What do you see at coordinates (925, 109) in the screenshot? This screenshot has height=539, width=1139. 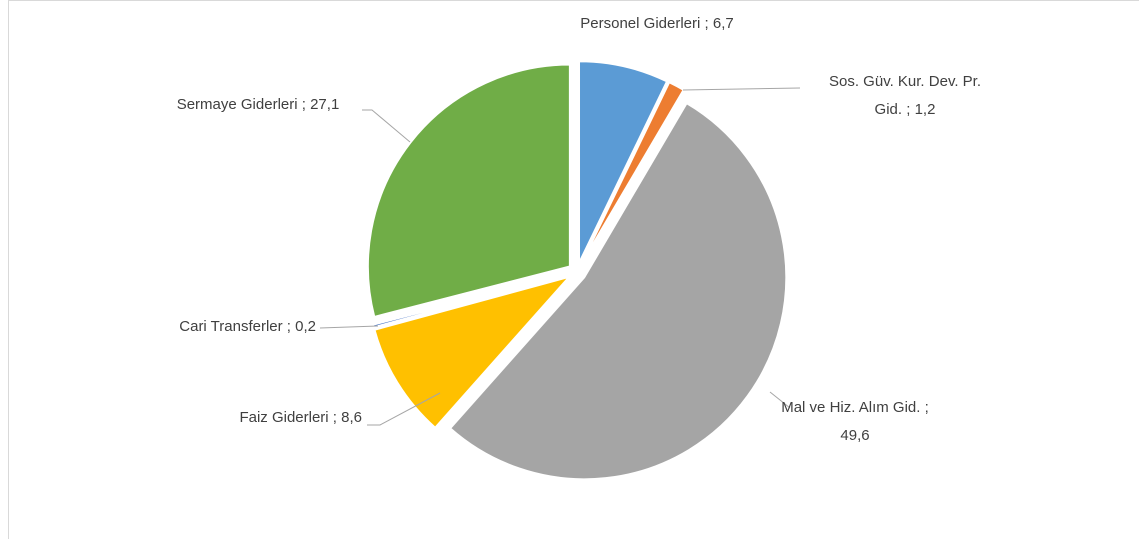 I see `label-value: 1,2` at bounding box center [925, 109].